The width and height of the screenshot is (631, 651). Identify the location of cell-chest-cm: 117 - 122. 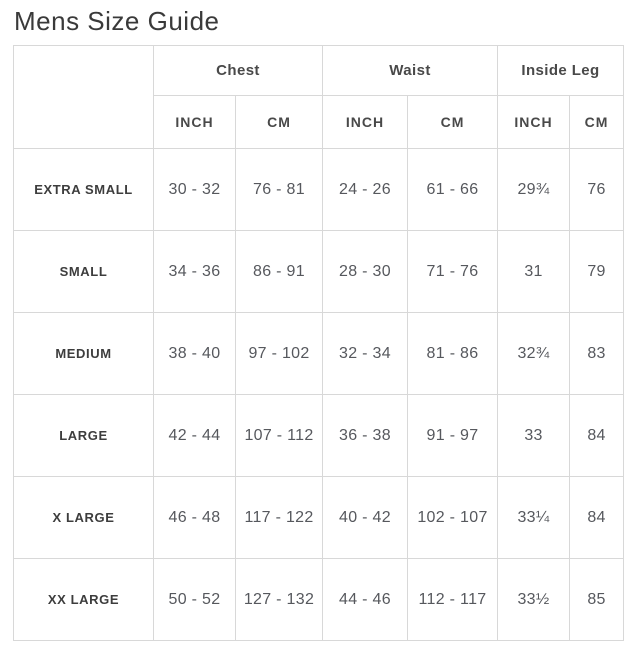
(279, 517).